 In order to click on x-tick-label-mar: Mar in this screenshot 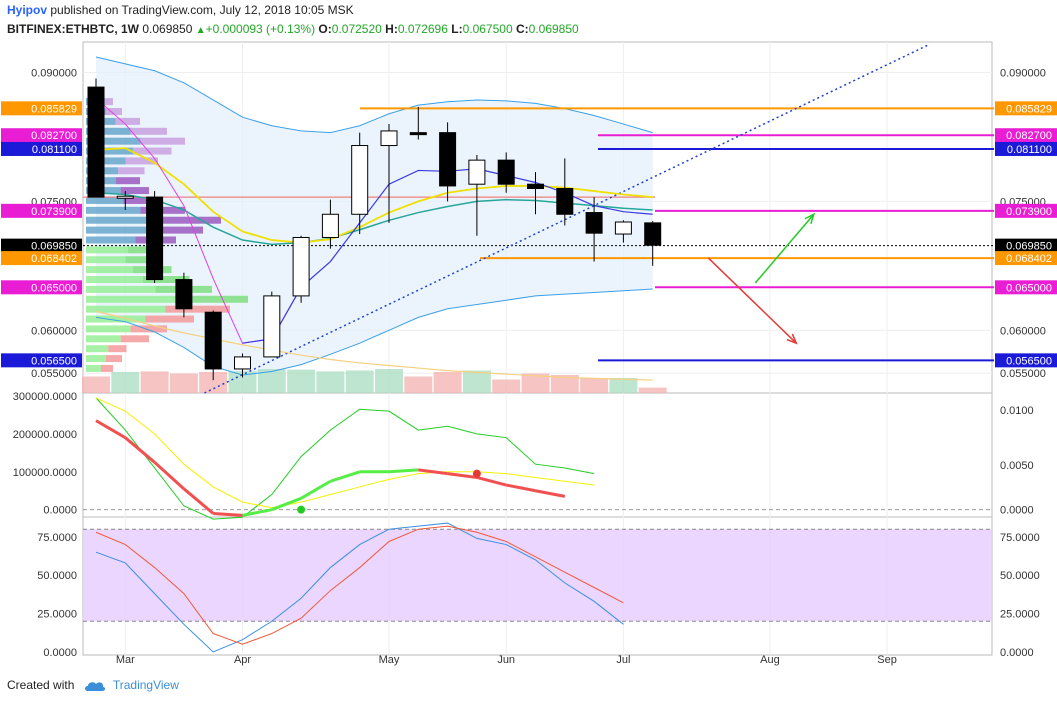, I will do `click(125, 660)`.